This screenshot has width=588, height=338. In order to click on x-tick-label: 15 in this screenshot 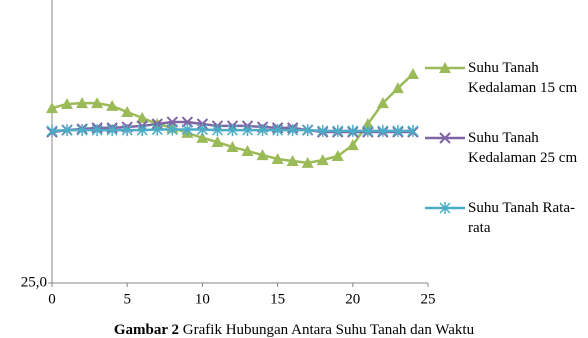, I will do `click(277, 299)`.